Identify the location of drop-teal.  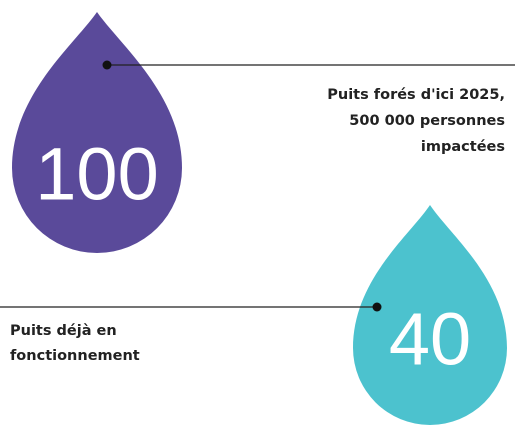
(430, 315).